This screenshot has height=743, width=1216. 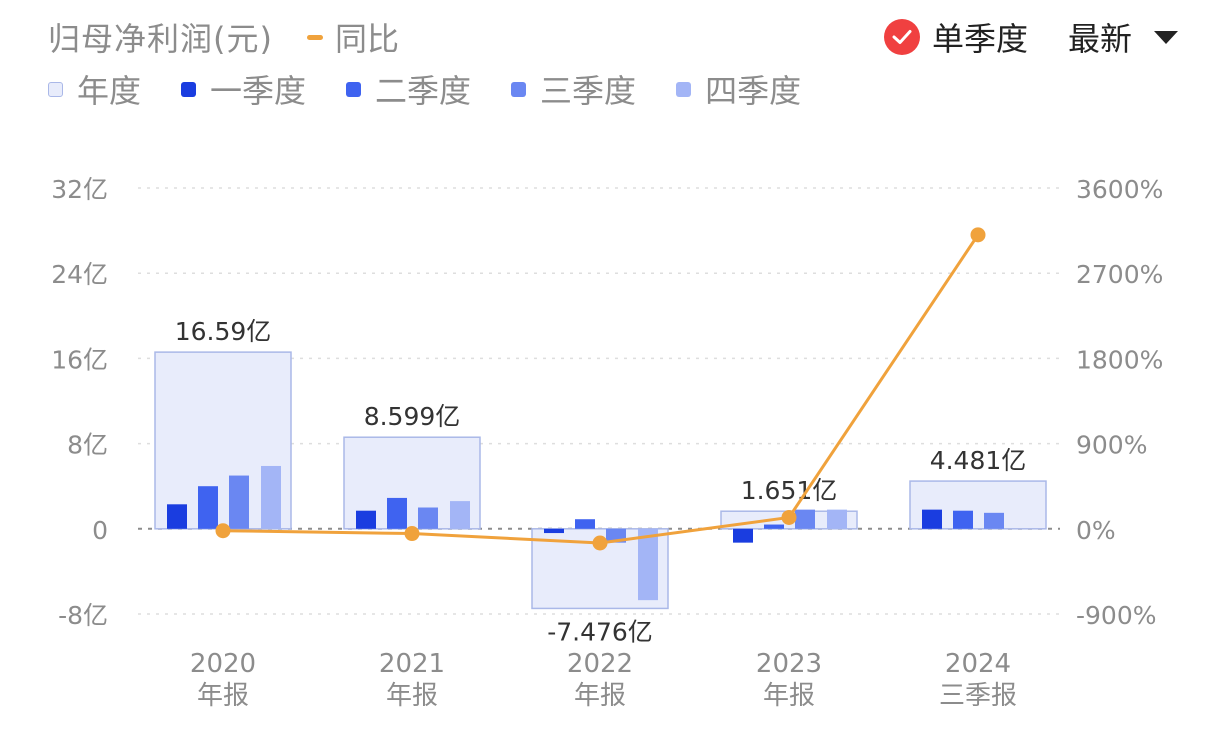 I want to click on category-label-year: 2023, so click(x=789, y=664).